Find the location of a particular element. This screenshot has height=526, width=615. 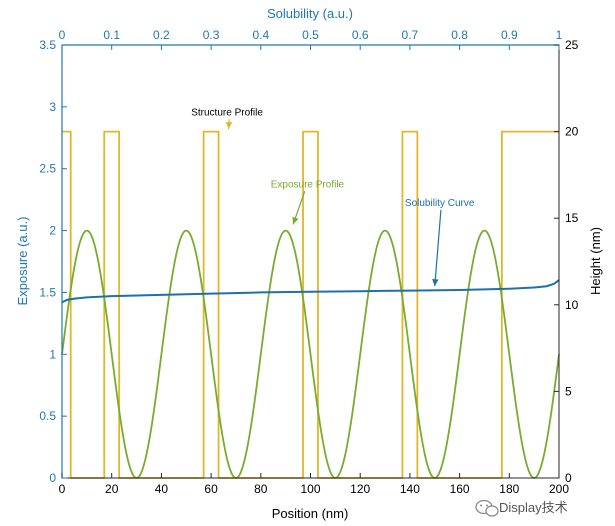

x-tick-label: 60 is located at coordinates (211, 489).